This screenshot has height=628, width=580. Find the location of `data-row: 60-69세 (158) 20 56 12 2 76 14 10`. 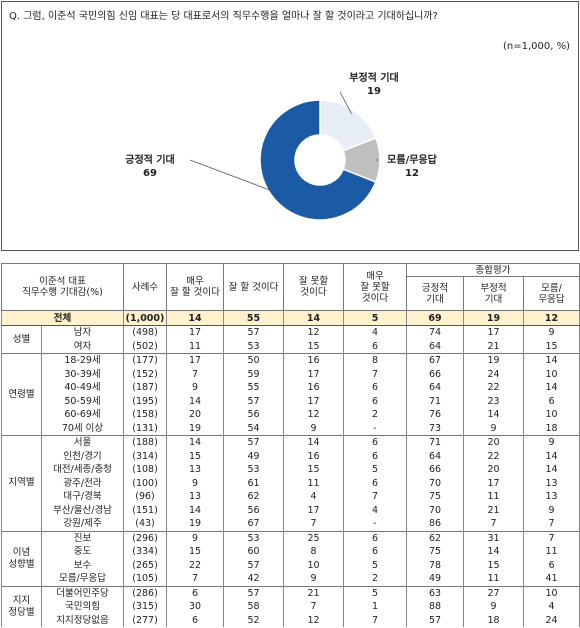

data-row: 60-69세 (158) 20 56 12 2 76 14 10 is located at coordinates (291, 415).